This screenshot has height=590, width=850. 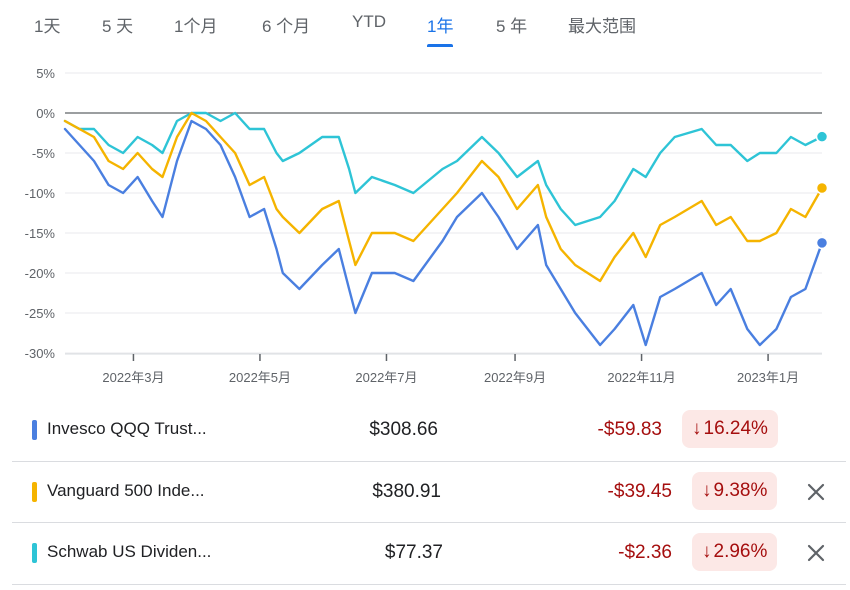 I want to click on holding-percent-badge: ↓ 16.24%, so click(x=730, y=429).